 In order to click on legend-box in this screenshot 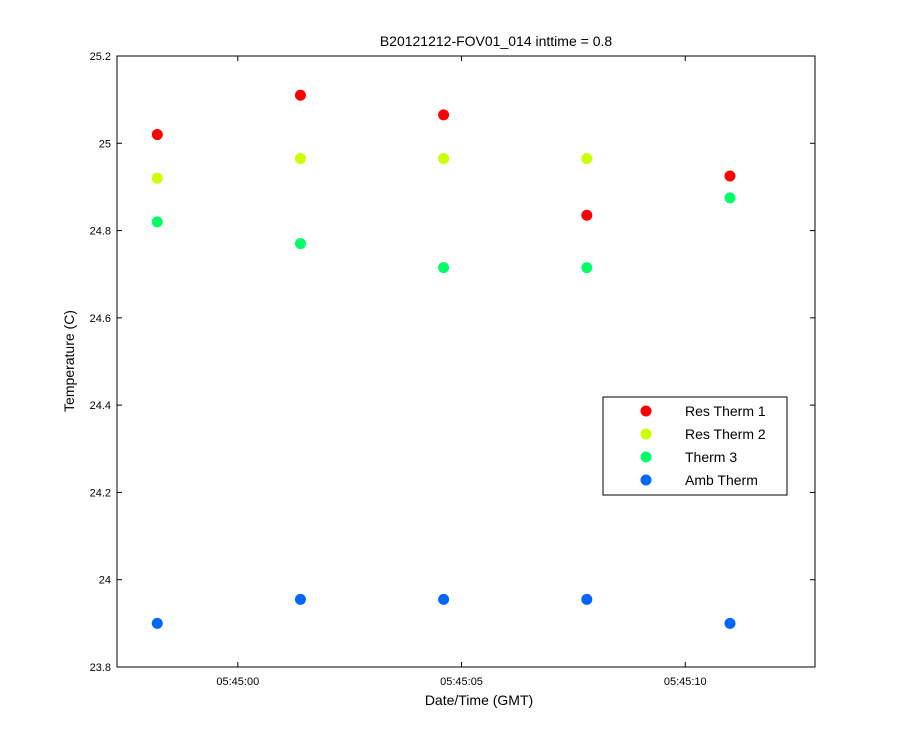, I will do `click(695, 446)`.